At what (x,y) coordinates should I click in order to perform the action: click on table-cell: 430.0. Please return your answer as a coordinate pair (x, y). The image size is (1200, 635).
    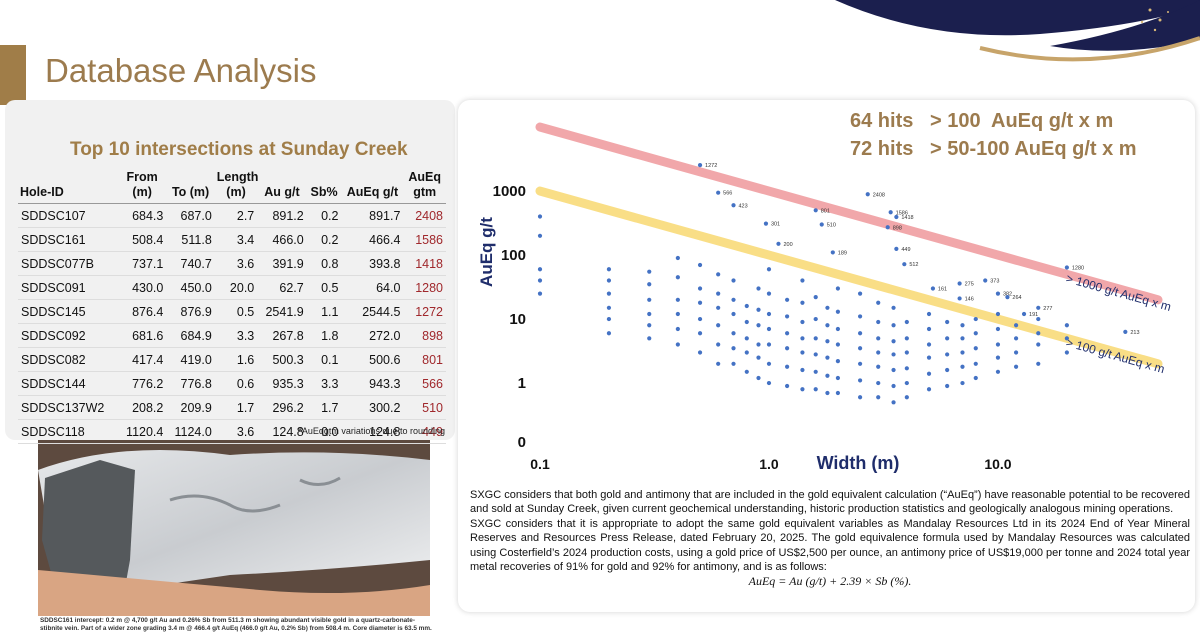
    Looking at the image, I should click on (142, 287).